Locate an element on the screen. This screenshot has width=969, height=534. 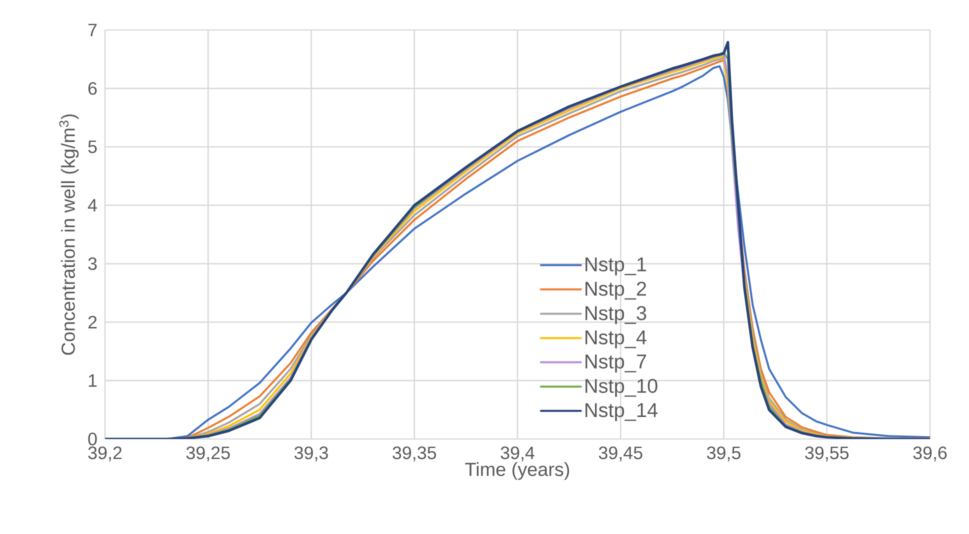
y-tick-label: 1 is located at coordinates (92, 380).